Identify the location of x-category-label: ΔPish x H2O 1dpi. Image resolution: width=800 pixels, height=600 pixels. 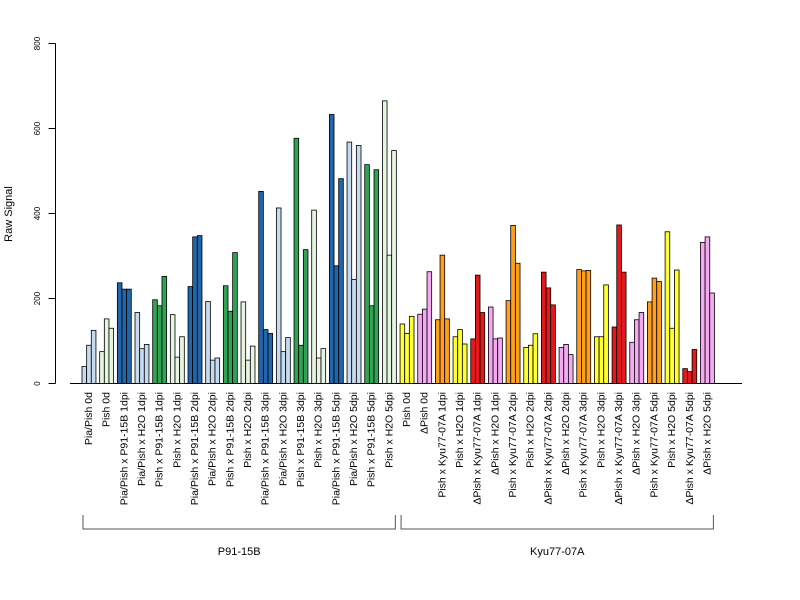
(495, 433).